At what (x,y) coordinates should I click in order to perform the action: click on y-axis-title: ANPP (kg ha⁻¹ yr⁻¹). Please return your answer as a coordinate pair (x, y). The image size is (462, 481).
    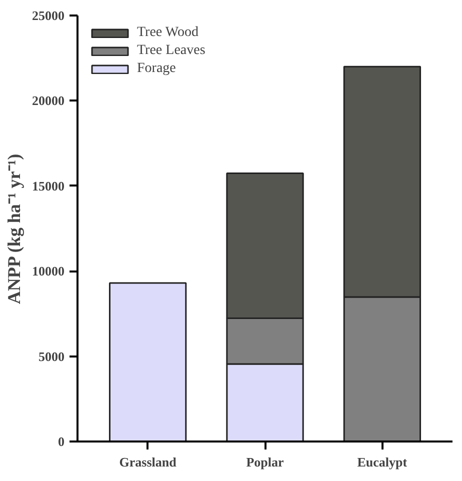
    Looking at the image, I should click on (14, 229).